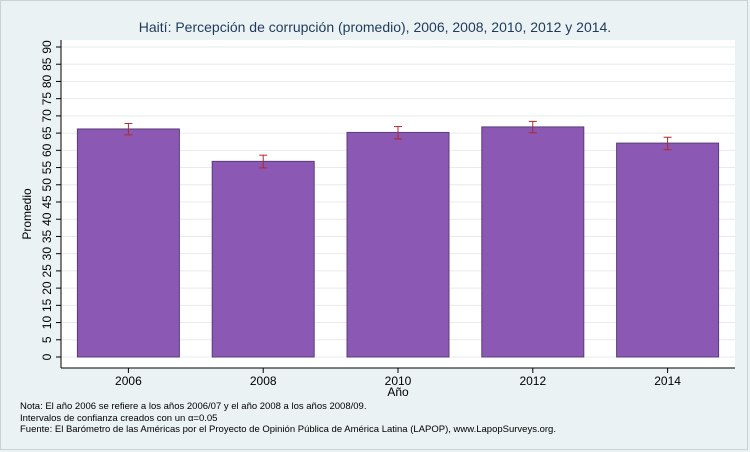 The width and height of the screenshot is (750, 452). Describe the element at coordinates (47, 288) in the screenshot. I see `y-tick-label: 20` at that location.